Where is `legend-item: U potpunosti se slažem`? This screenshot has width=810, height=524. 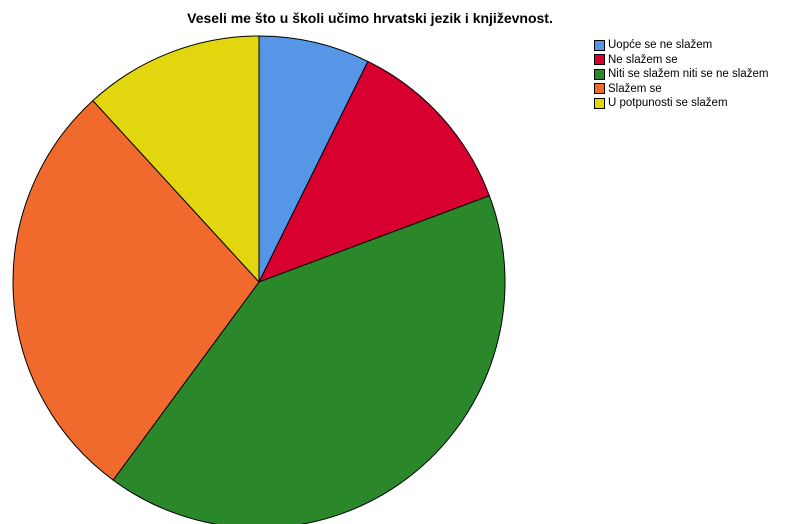 legend-item: U potpunosti se slažem is located at coordinates (681, 103).